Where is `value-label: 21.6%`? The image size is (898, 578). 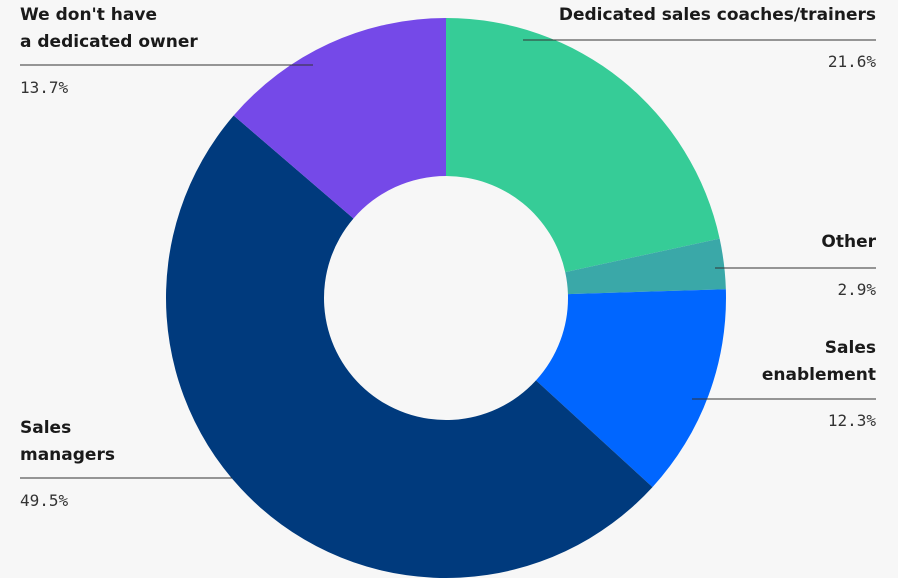
value-label: 21.6% is located at coordinates (851, 61).